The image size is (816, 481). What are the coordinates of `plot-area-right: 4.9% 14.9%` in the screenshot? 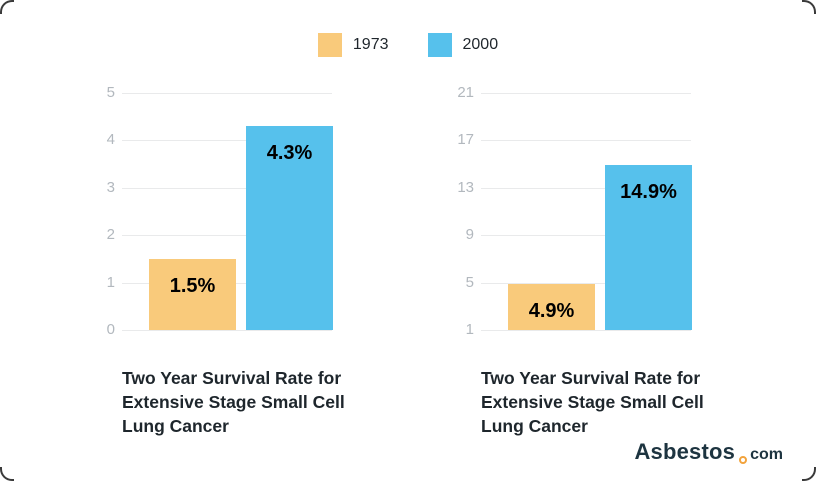 It's located at (586, 212).